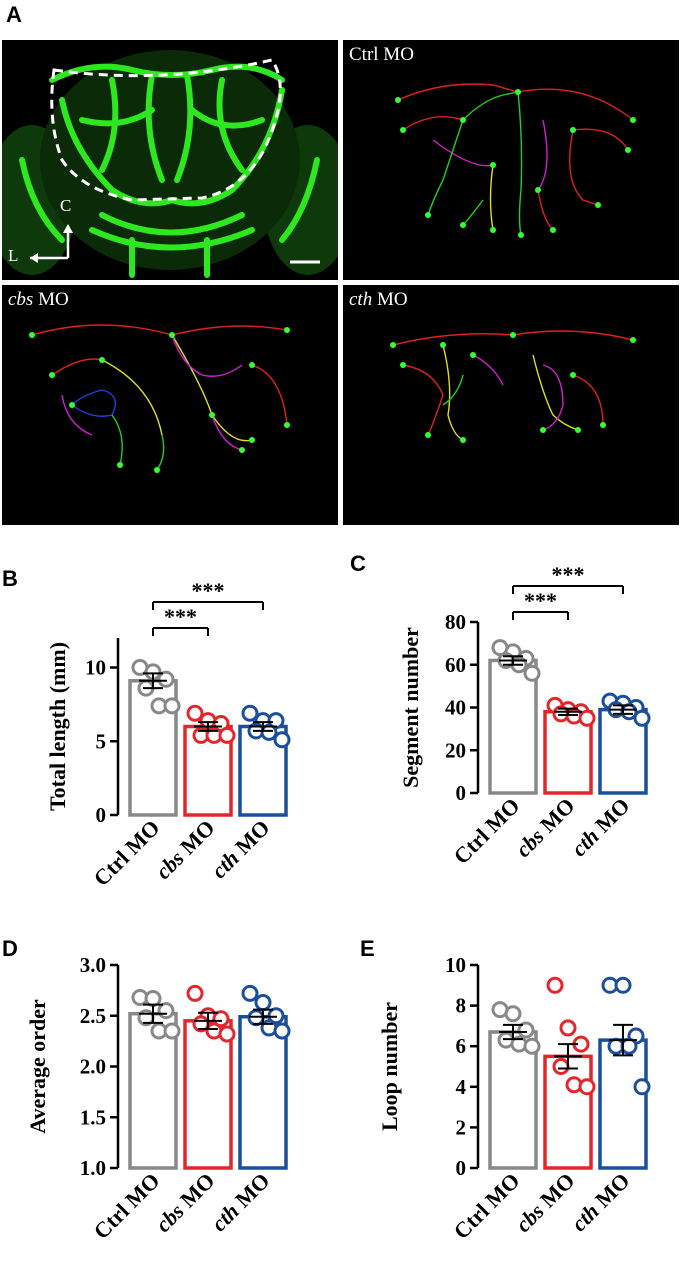  What do you see at coordinates (461, 1168) in the screenshot?
I see `y-tick-label-e: 0` at bounding box center [461, 1168].